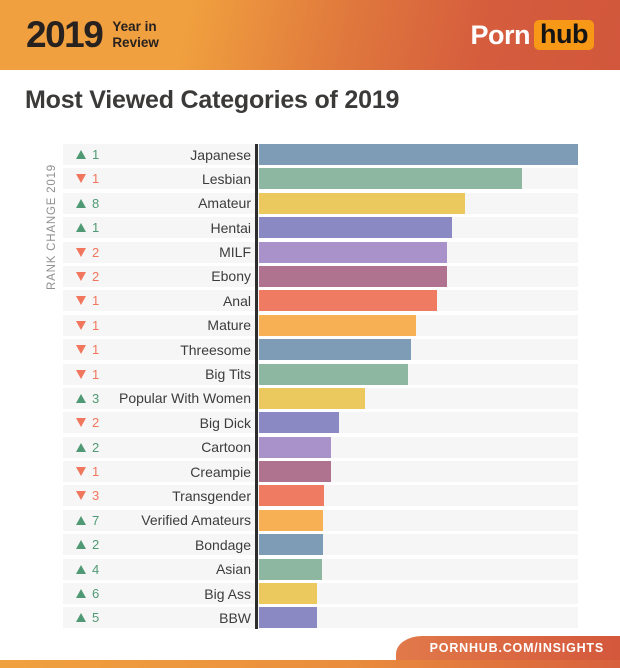 The height and width of the screenshot is (668, 620). What do you see at coordinates (184, 398) in the screenshot?
I see `category-label: Popular With Women` at bounding box center [184, 398].